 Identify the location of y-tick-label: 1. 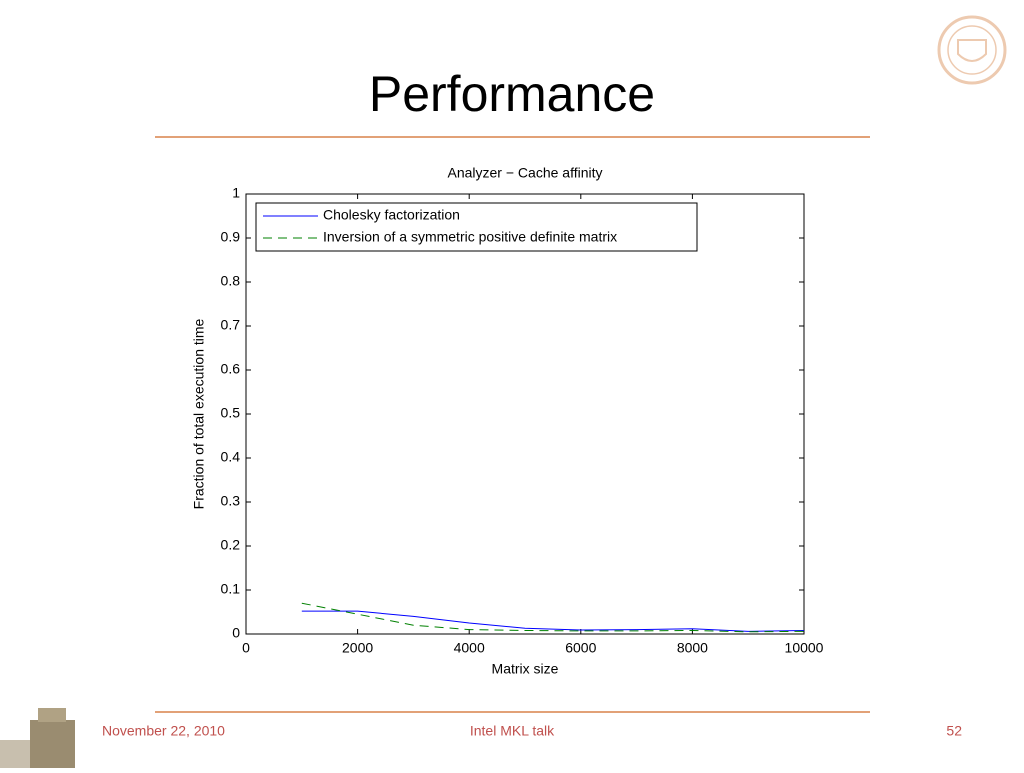
(236, 193).